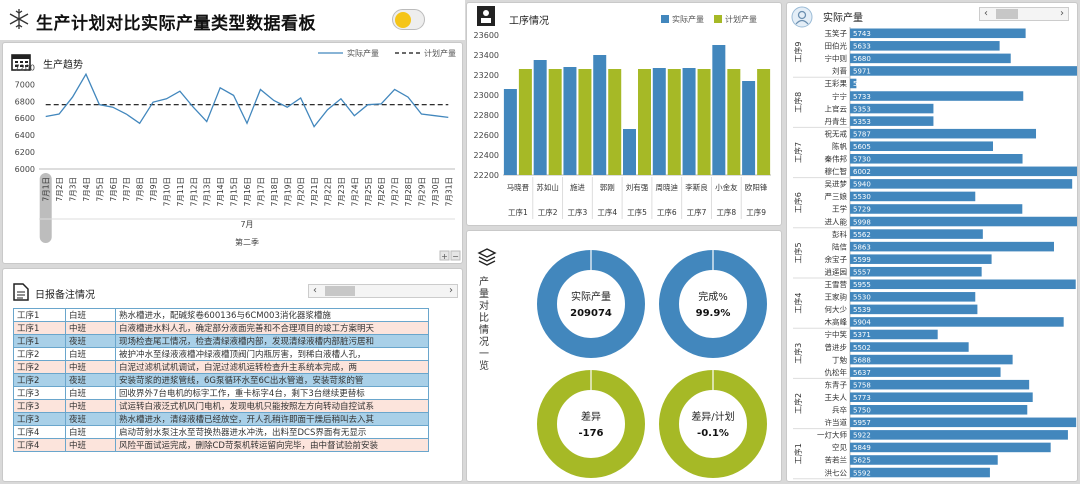 Image resolution: width=1080 pixels, height=484 pixels. I want to click on y-tick-label: 22200, so click(486, 175).